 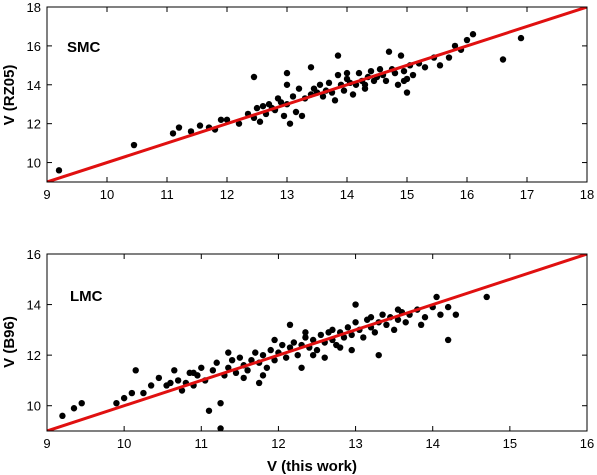 I want to click on x-tick-label: 10, so click(x=107, y=194).